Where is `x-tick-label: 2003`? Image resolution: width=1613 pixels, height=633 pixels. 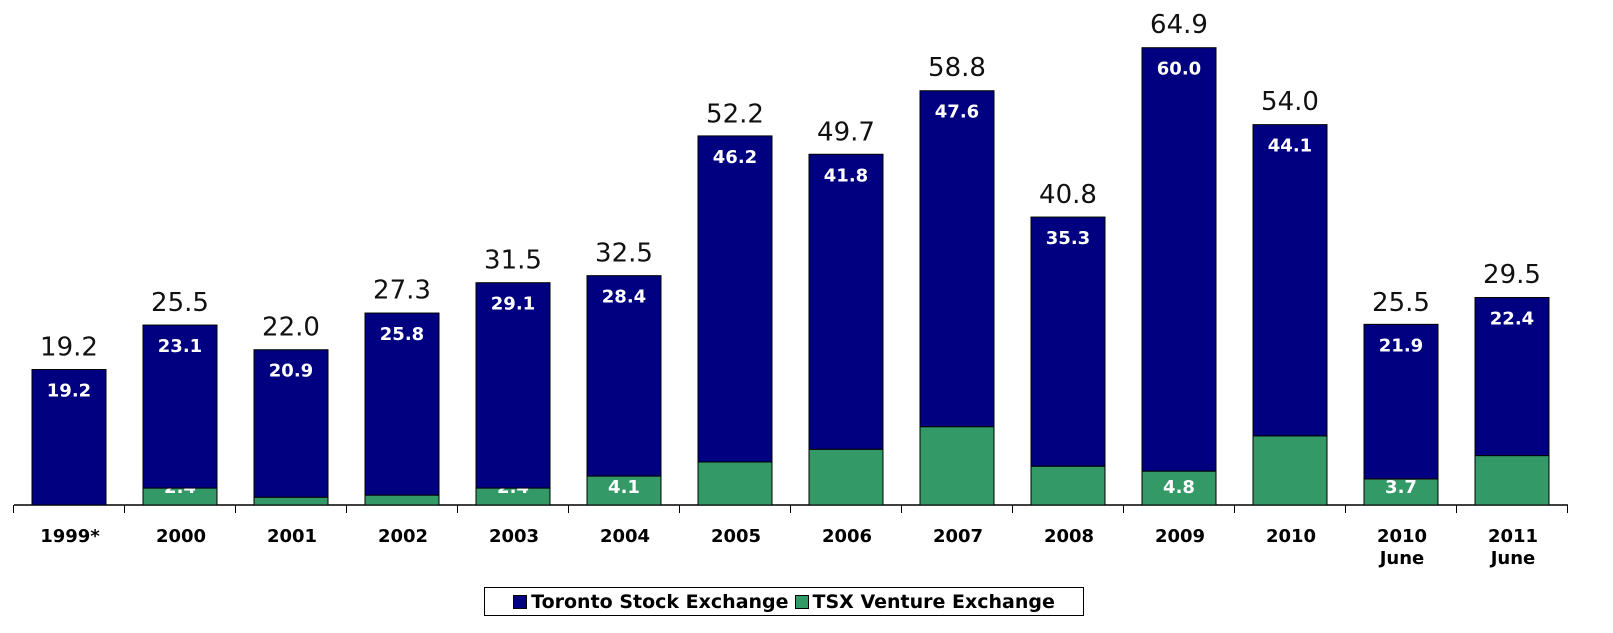
x-tick-label: 2003 is located at coordinates (514, 536).